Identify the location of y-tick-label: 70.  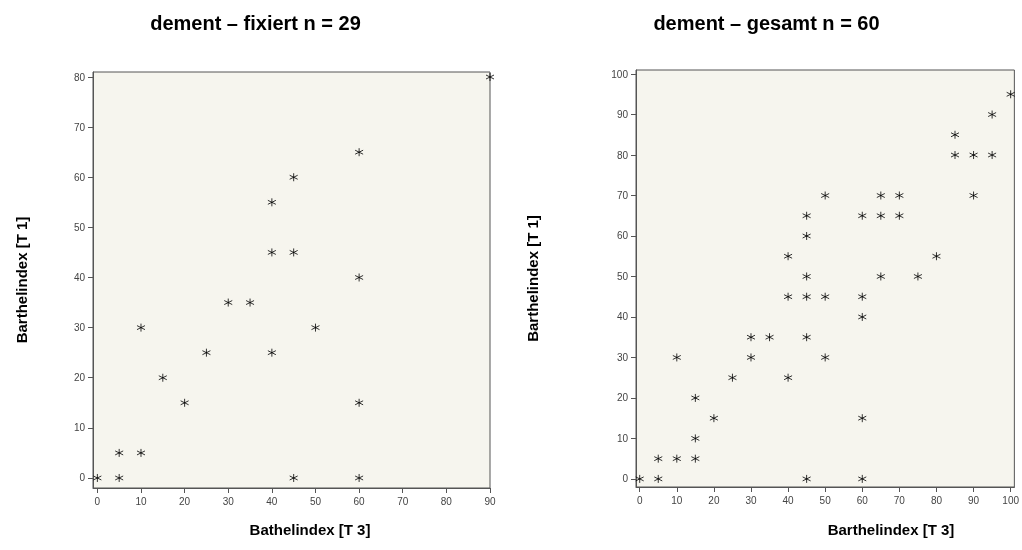
(622, 195).